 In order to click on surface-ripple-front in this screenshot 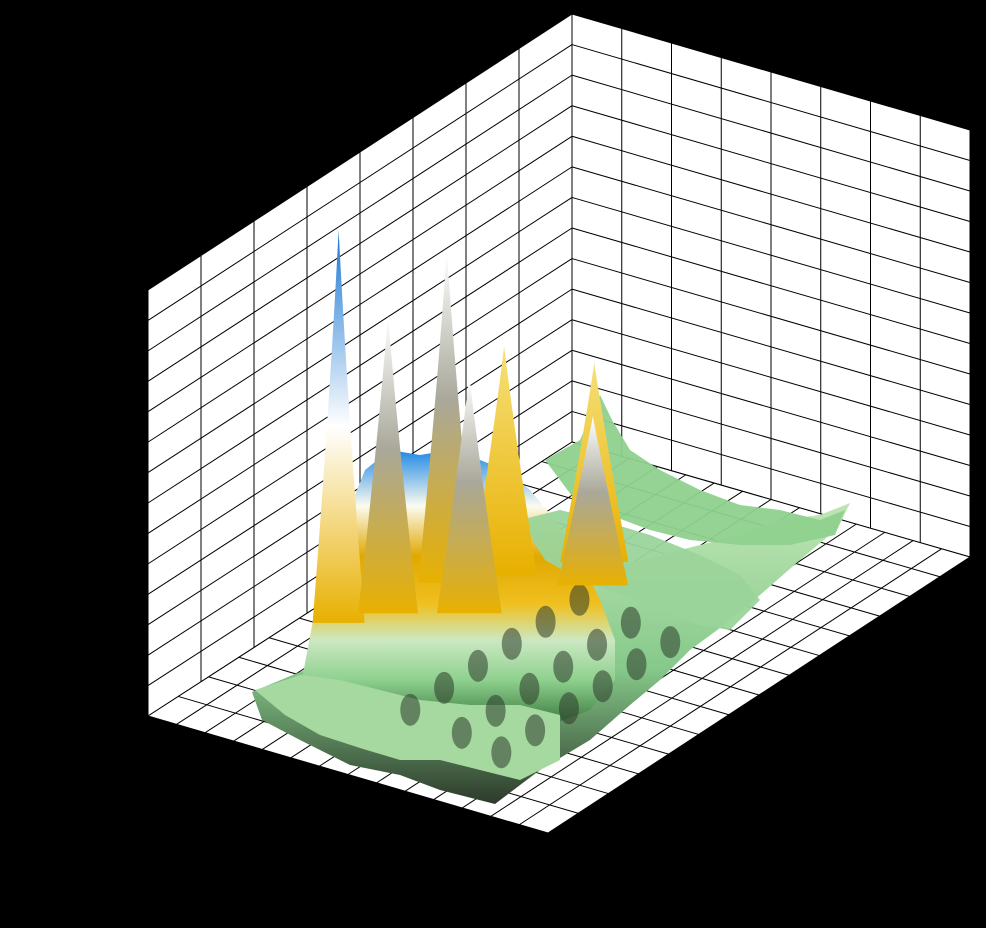, I will do `click(407, 727)`.